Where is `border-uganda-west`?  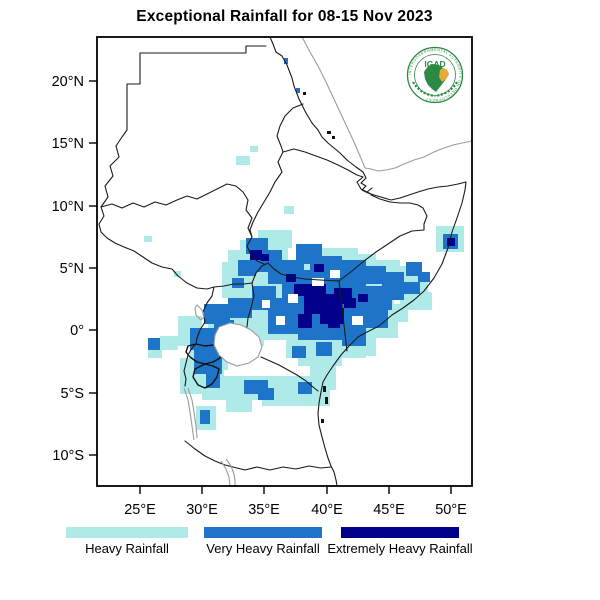 border-uganda-west is located at coordinates (199, 336).